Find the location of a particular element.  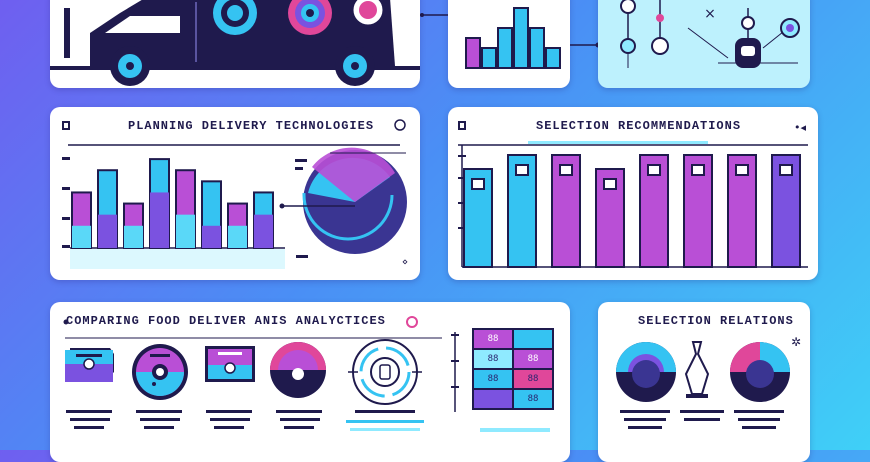

wheel-icon is located at coordinates (242, 66).